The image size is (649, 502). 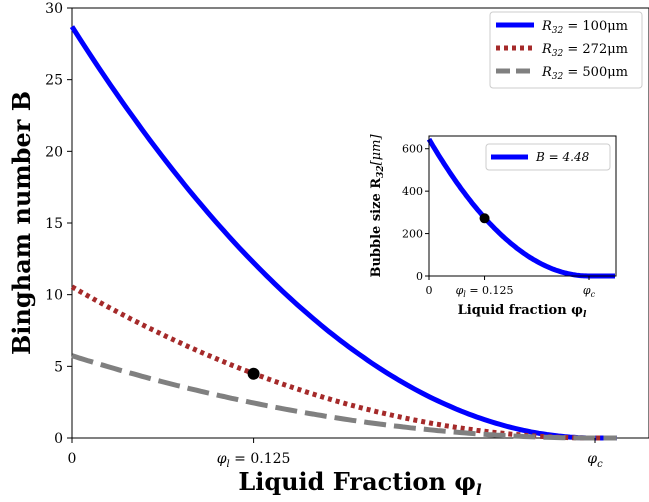 What do you see at coordinates (376, 228) in the screenshot?
I see `inset-y-axis-label-text: Bubble size R` at bounding box center [376, 228].